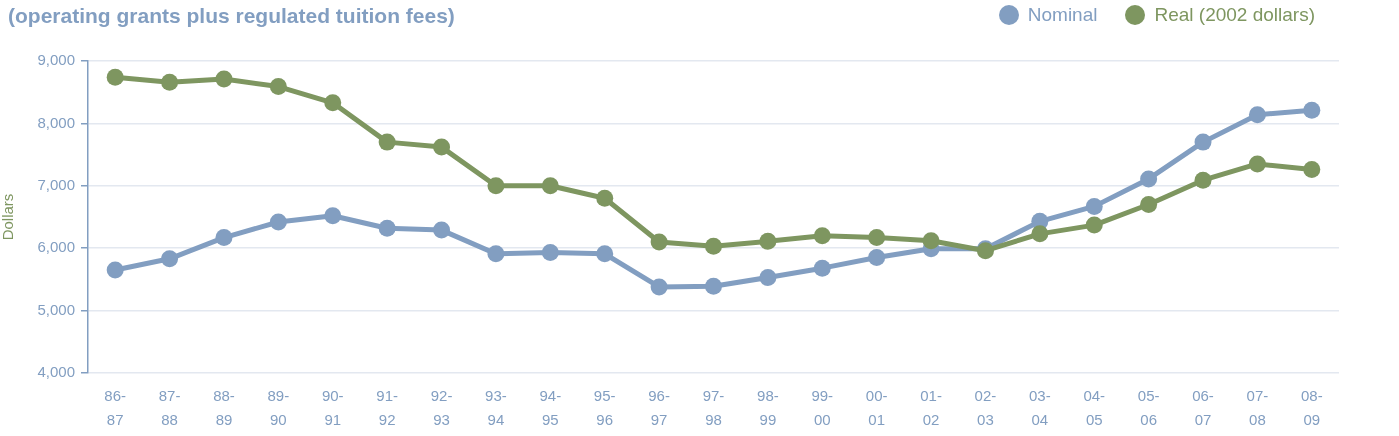  Describe the element at coordinates (713, 408) in the screenshot. I see `x-tick-label: 97-98` at that location.